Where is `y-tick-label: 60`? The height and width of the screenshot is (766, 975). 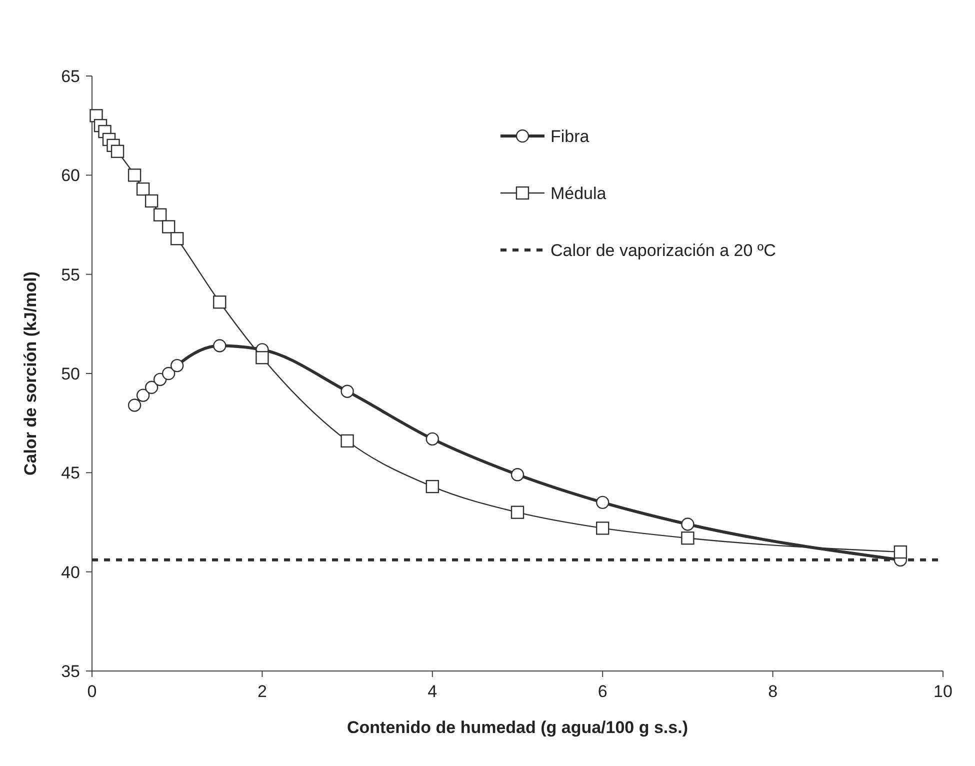
y-tick-label: 60 is located at coordinates (70, 176).